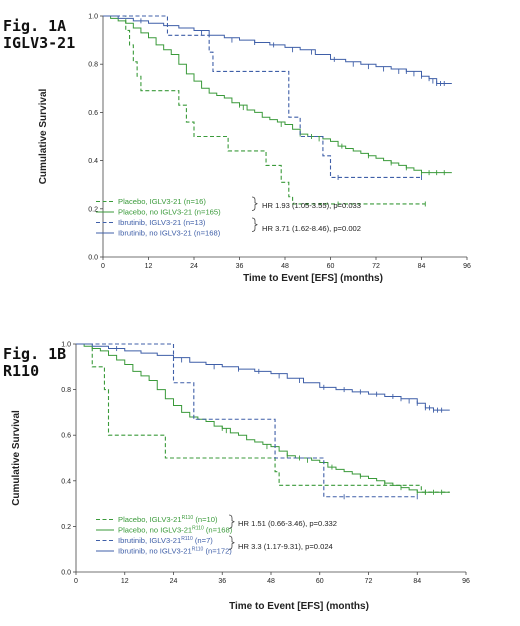 This screenshot has height=626, width=520. I want to click on hazard-ratio-annotation: HR 1.93 (1.05-3.55), p=0.033, so click(311, 205).